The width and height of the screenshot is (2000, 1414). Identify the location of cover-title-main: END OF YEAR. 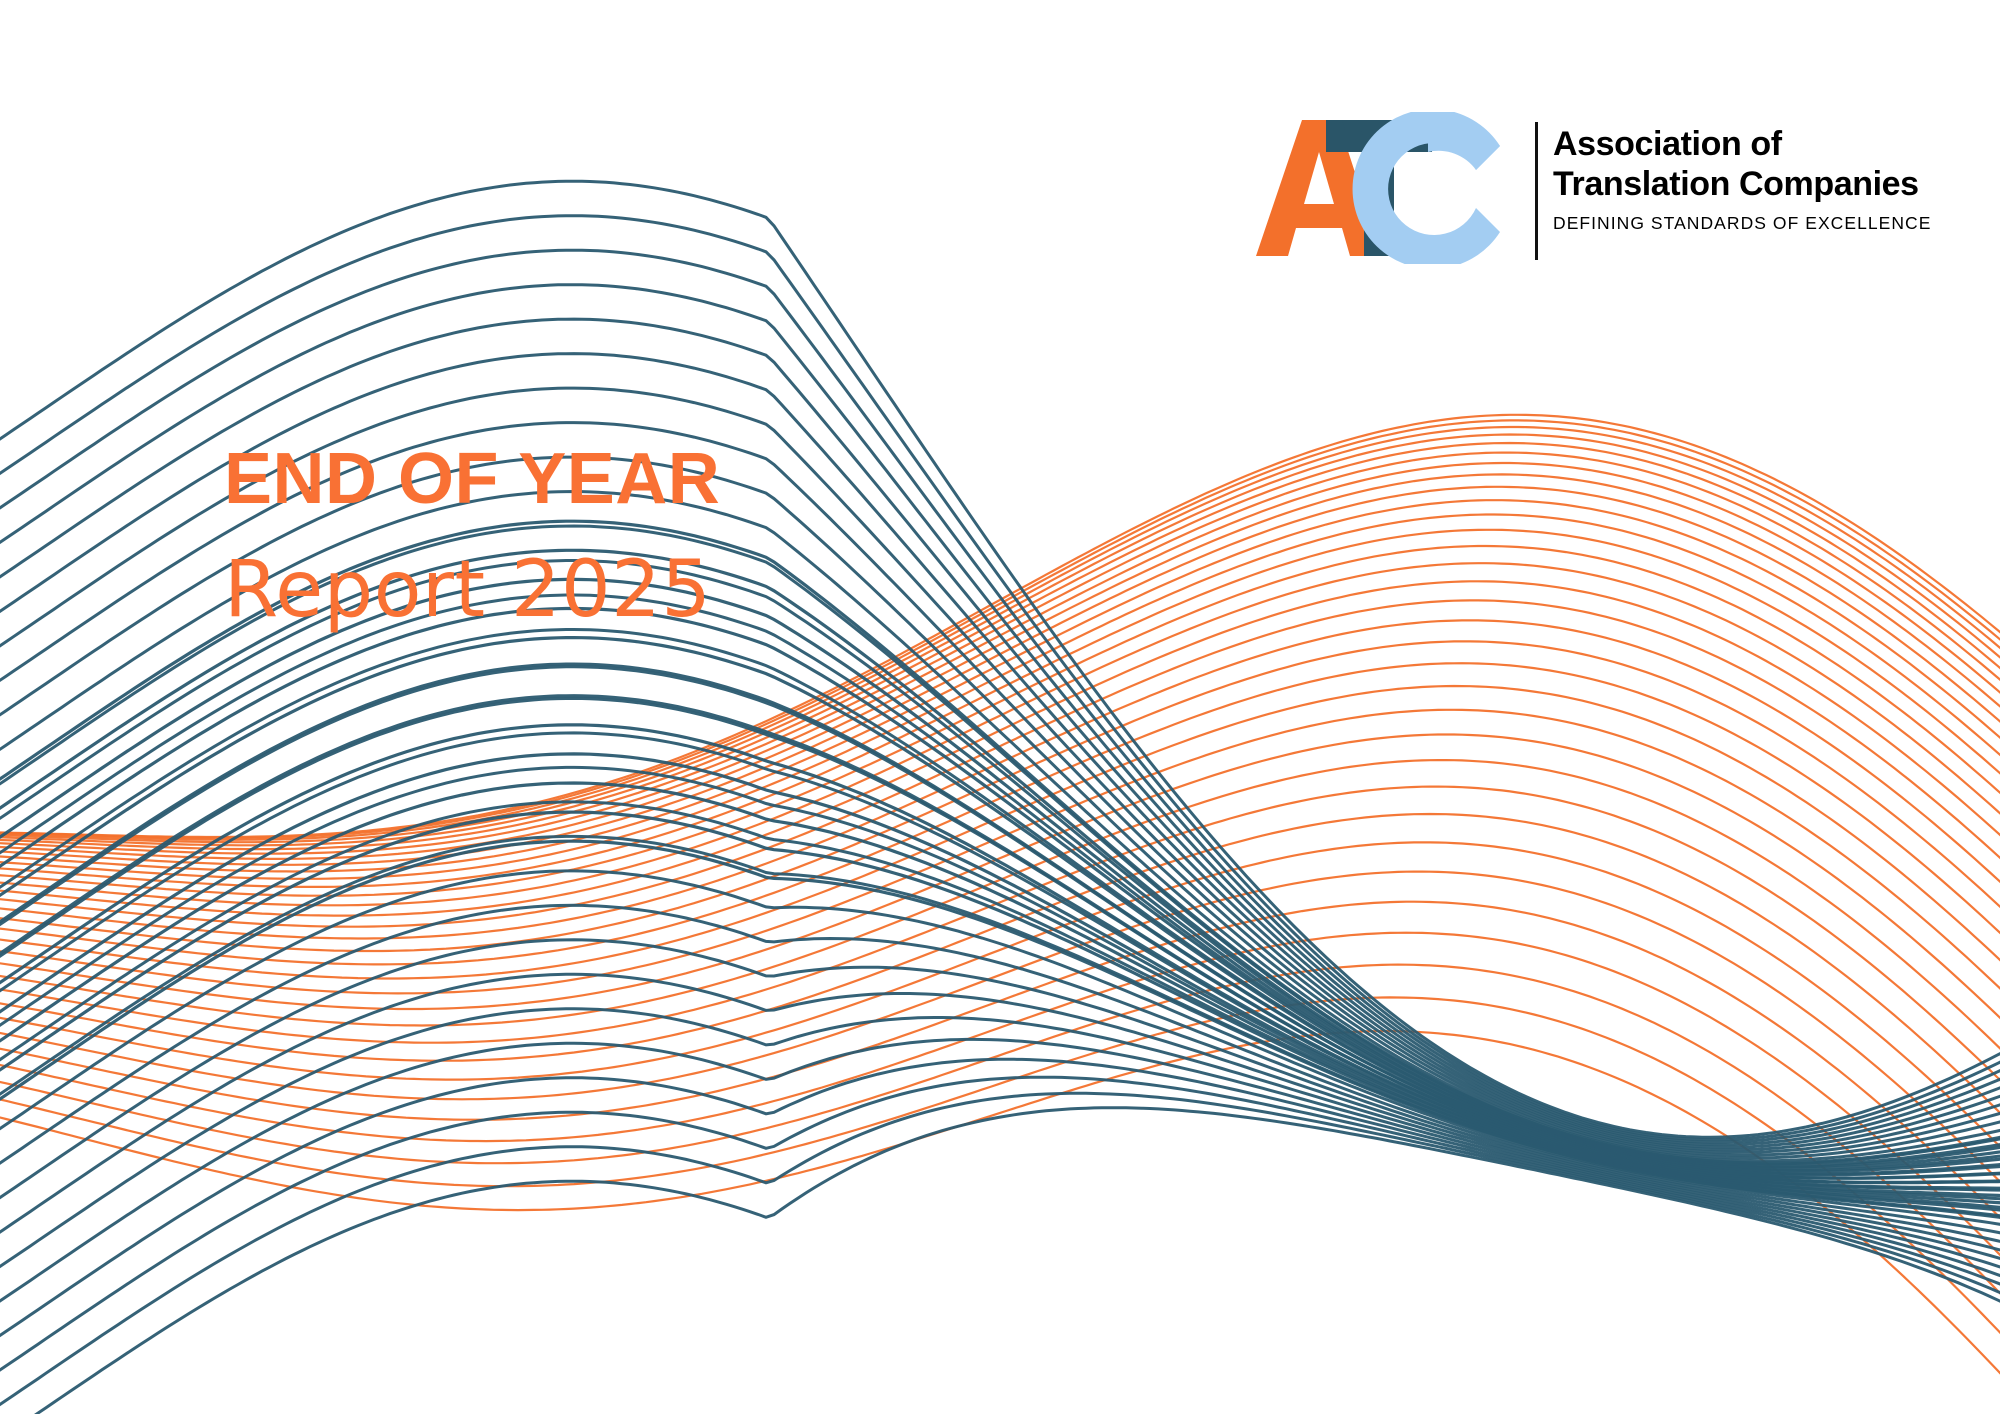
(472, 479).